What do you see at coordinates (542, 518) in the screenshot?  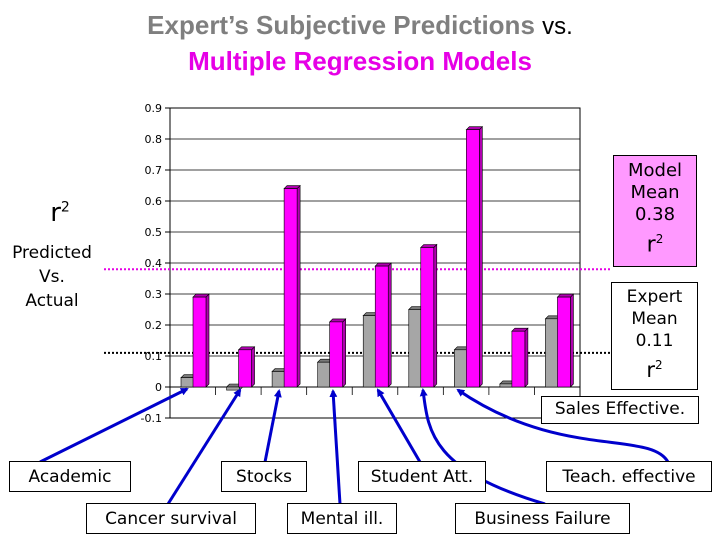 I see `label-business-failure: Business Failure` at bounding box center [542, 518].